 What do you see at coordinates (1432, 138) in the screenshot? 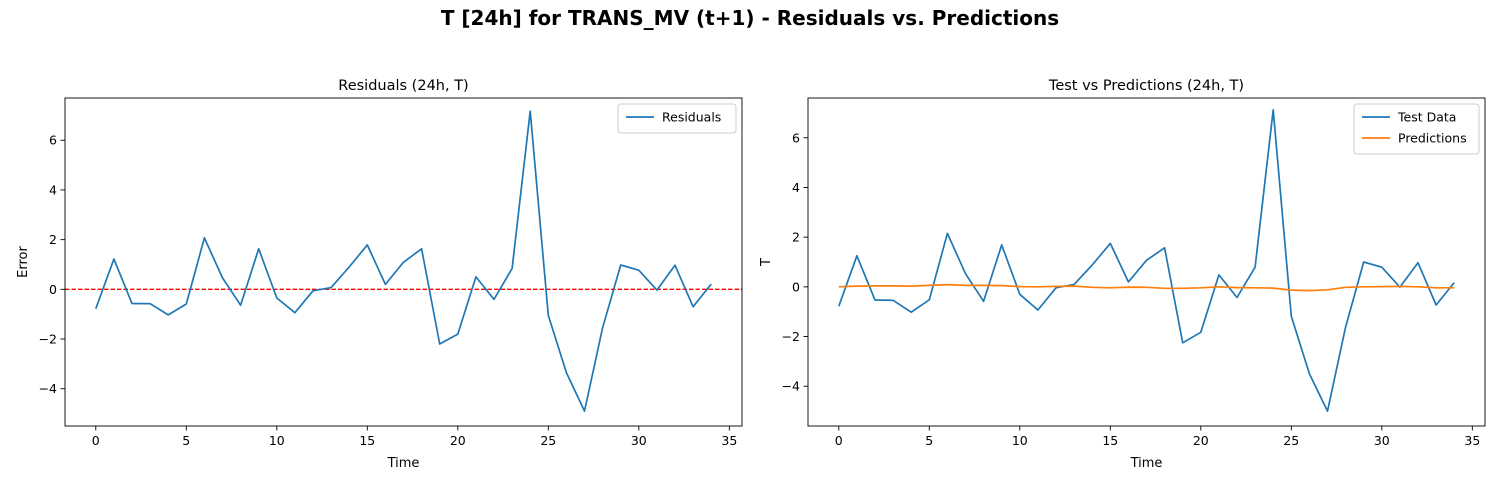
I see `legend-label: Predictions` at bounding box center [1432, 138].